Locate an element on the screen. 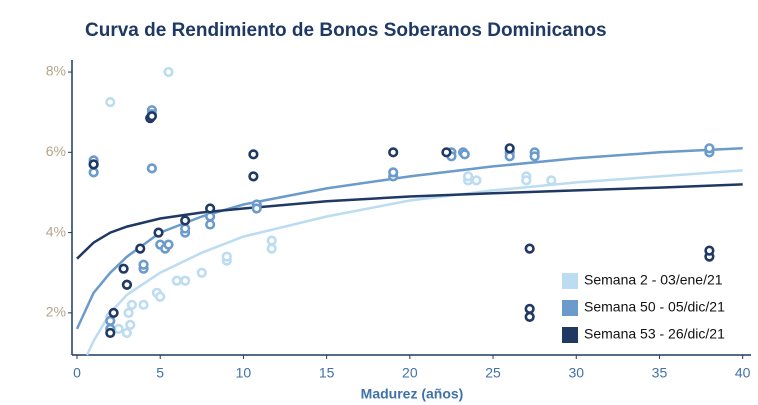  legend-label: Semana 2 - 03/ene/21 is located at coordinates (653, 280).